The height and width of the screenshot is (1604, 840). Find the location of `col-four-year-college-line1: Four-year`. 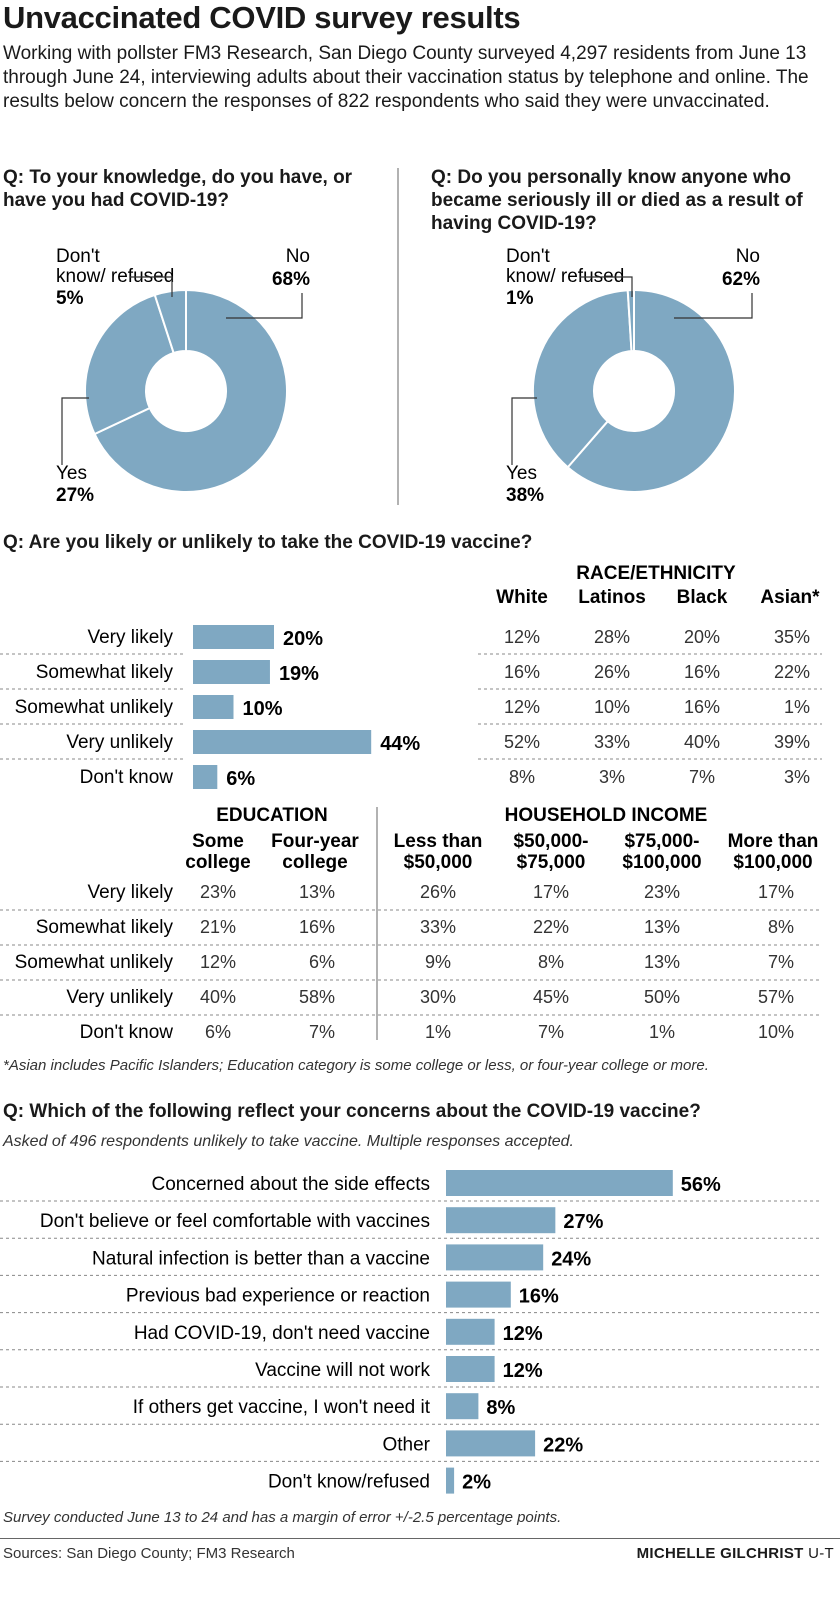

col-four-year-college-line1: Four-year is located at coordinates (315, 841).